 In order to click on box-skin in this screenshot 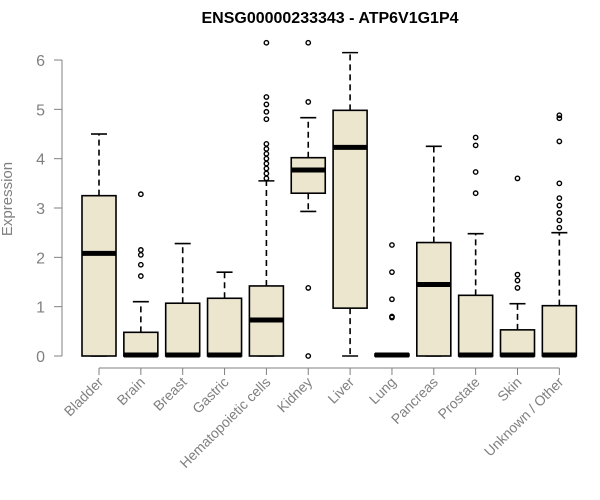, I will do `click(517, 266)`.